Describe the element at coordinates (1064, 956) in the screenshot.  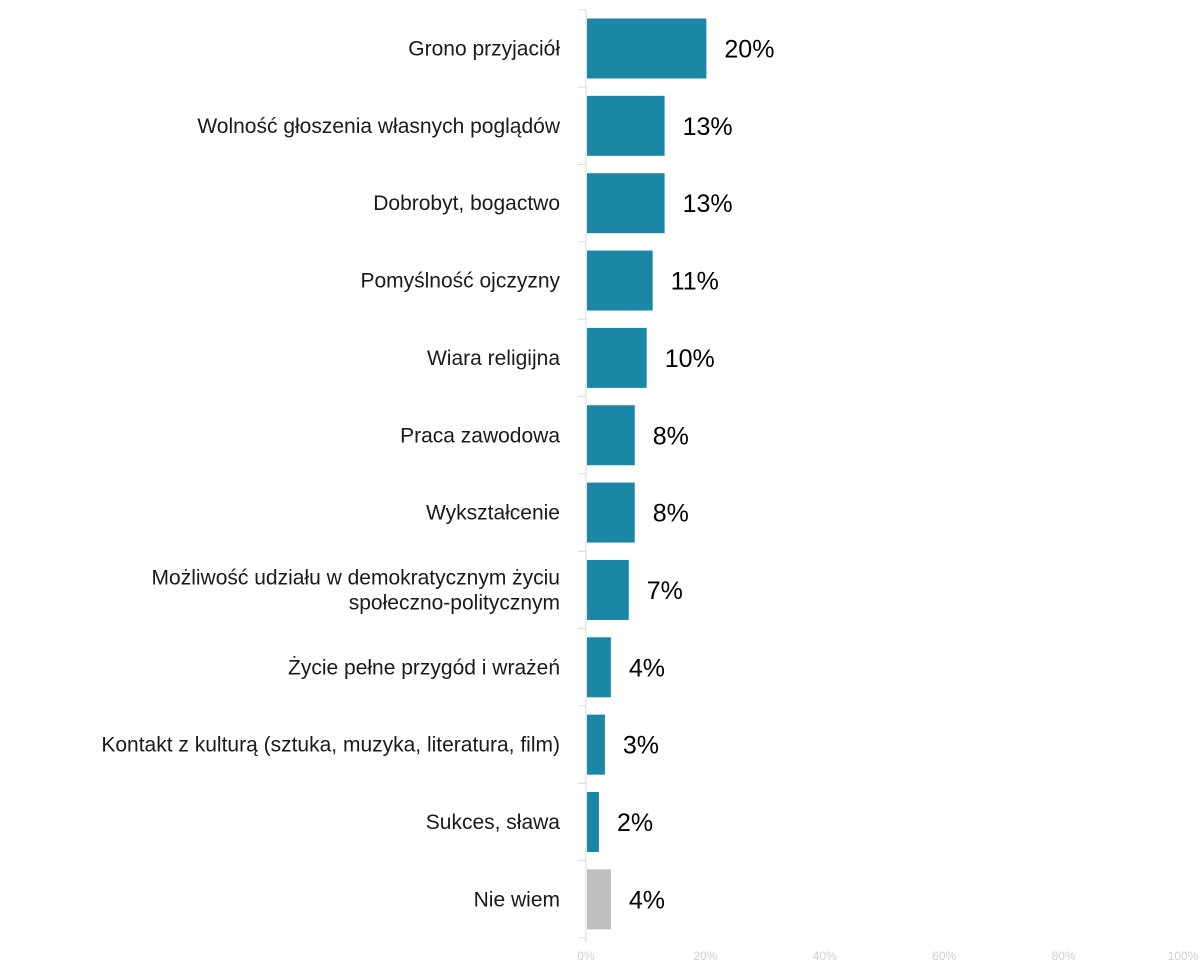
I see `x-tick-label: 80%` at that location.